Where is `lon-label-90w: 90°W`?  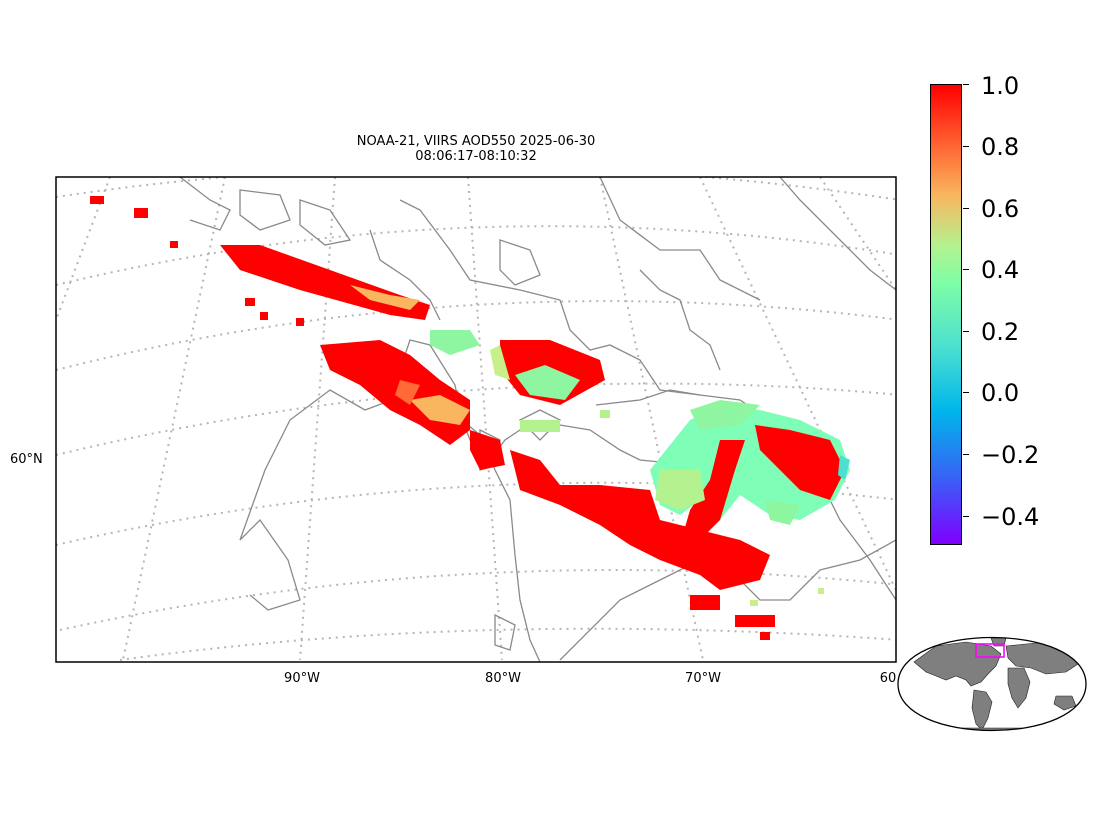 lon-label-90w: 90°W is located at coordinates (302, 678).